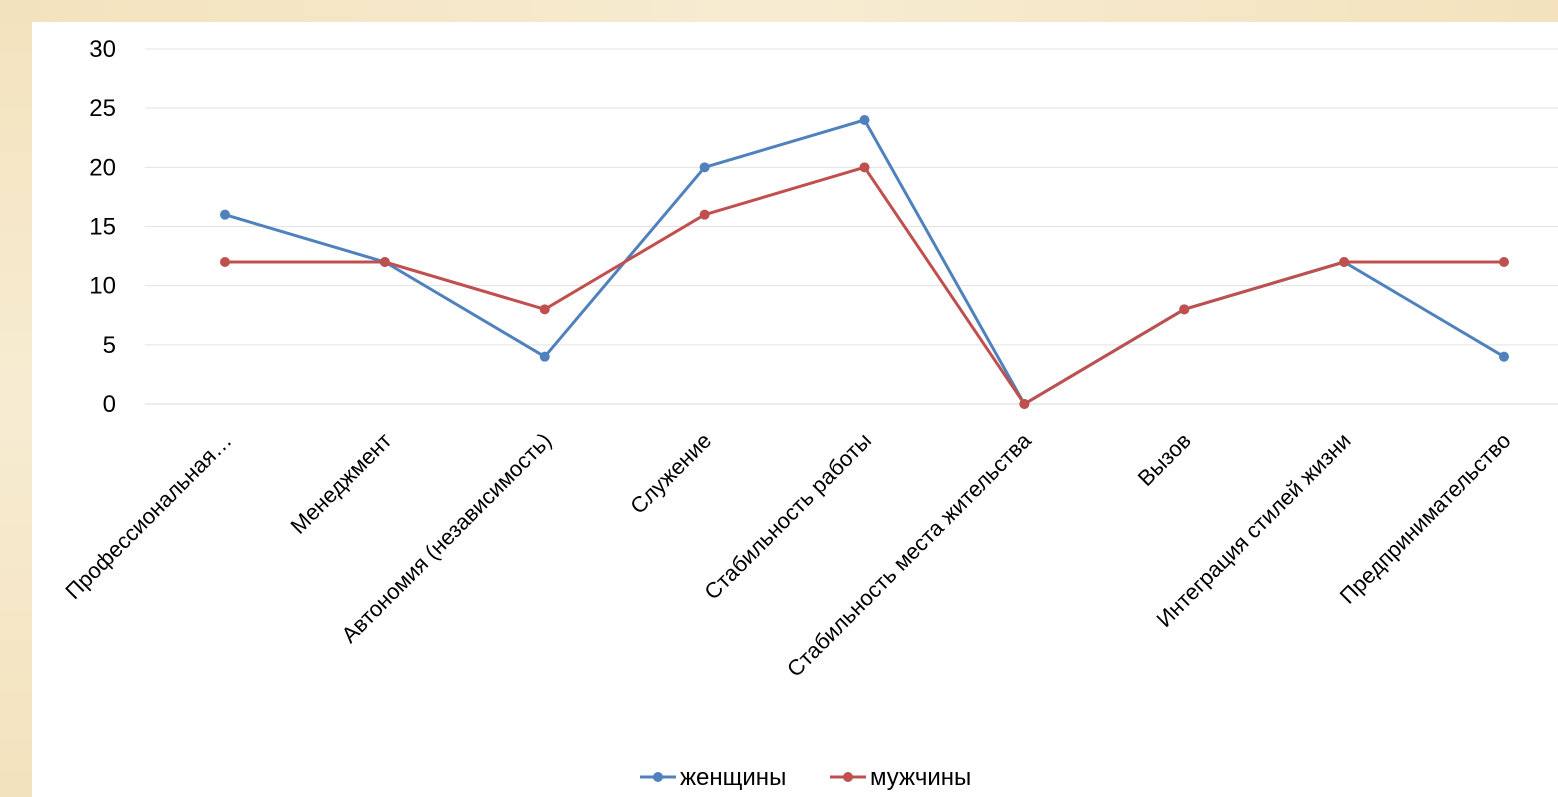  Describe the element at coordinates (16, 398) in the screenshot. I see `slide-frame-left` at that location.